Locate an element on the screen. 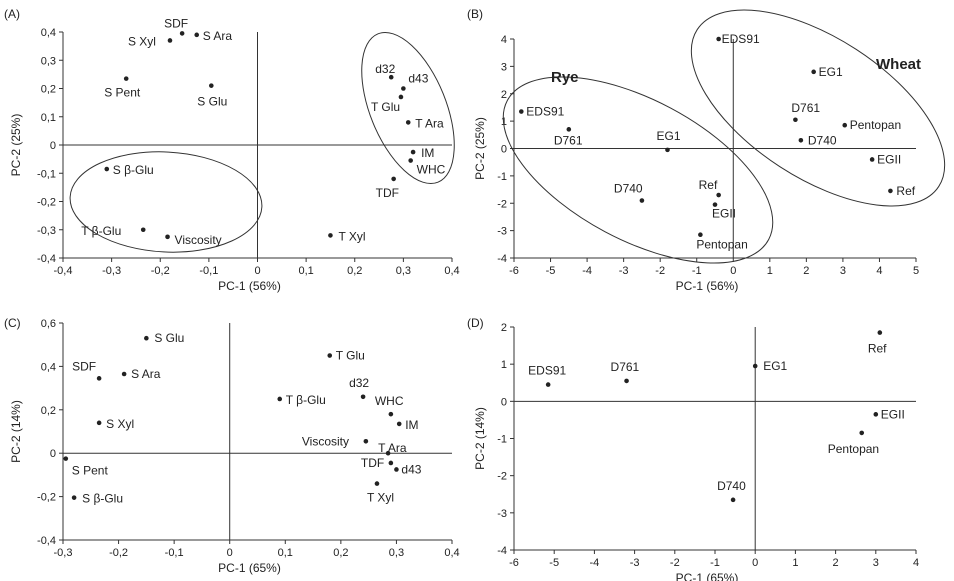  p1-xtick-label: 0,2 is located at coordinates (354, 271).